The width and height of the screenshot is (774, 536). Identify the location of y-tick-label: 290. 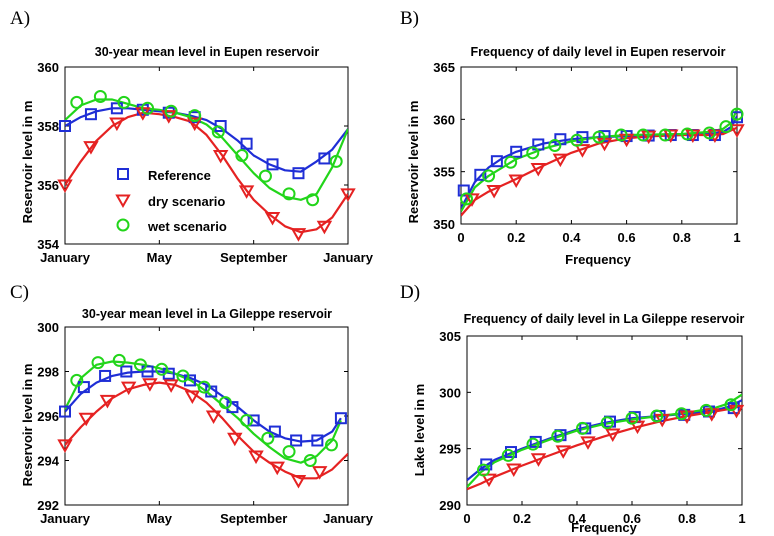
(450, 505).